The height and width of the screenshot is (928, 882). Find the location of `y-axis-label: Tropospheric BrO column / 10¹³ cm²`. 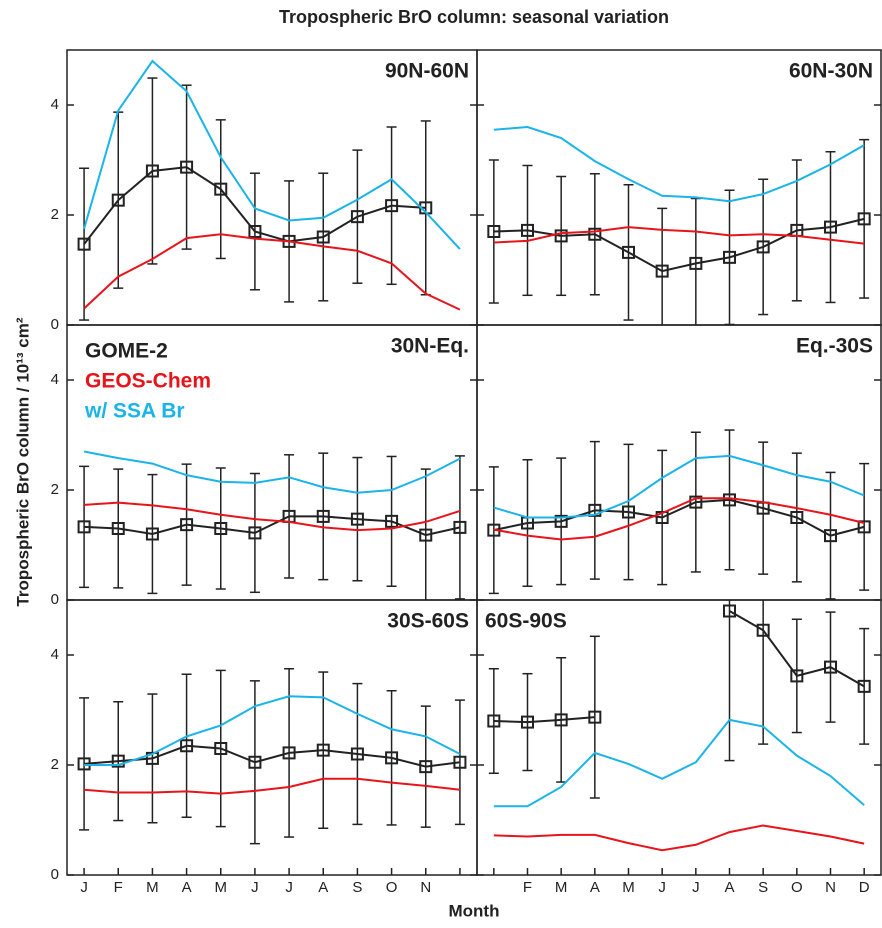

y-axis-label: Tropospheric BrO column / 10¹³ cm² is located at coordinates (22, 461).